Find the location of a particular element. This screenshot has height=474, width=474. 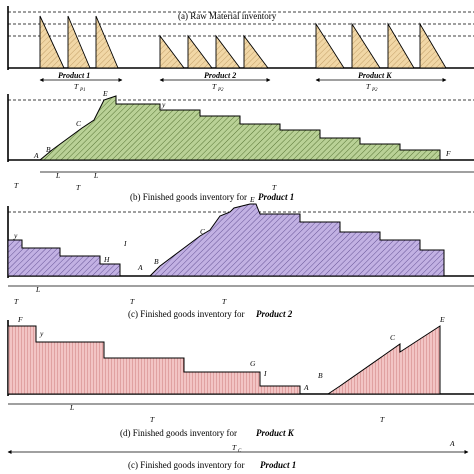

a1-label: A is located at coordinates (36, 155).